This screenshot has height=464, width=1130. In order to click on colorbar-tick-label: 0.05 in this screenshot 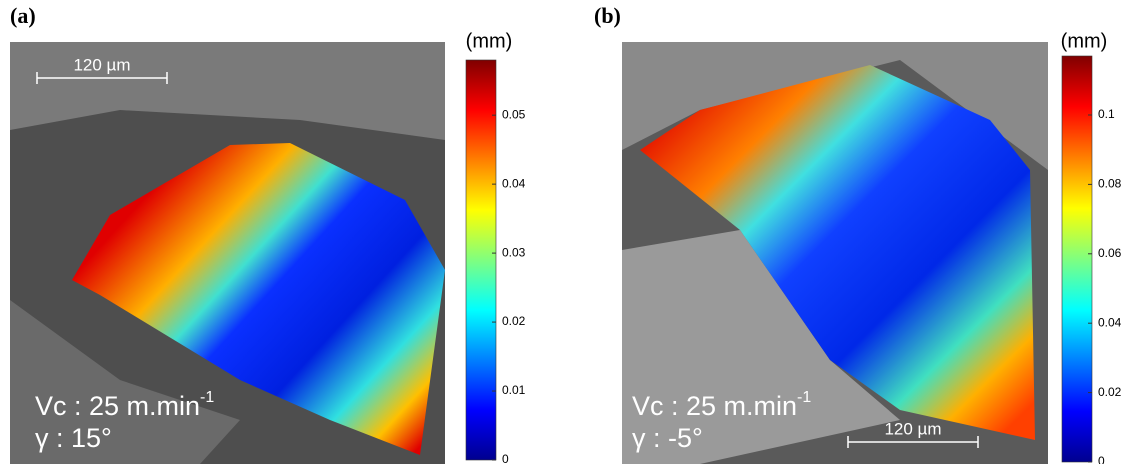, I will do `click(514, 114)`.